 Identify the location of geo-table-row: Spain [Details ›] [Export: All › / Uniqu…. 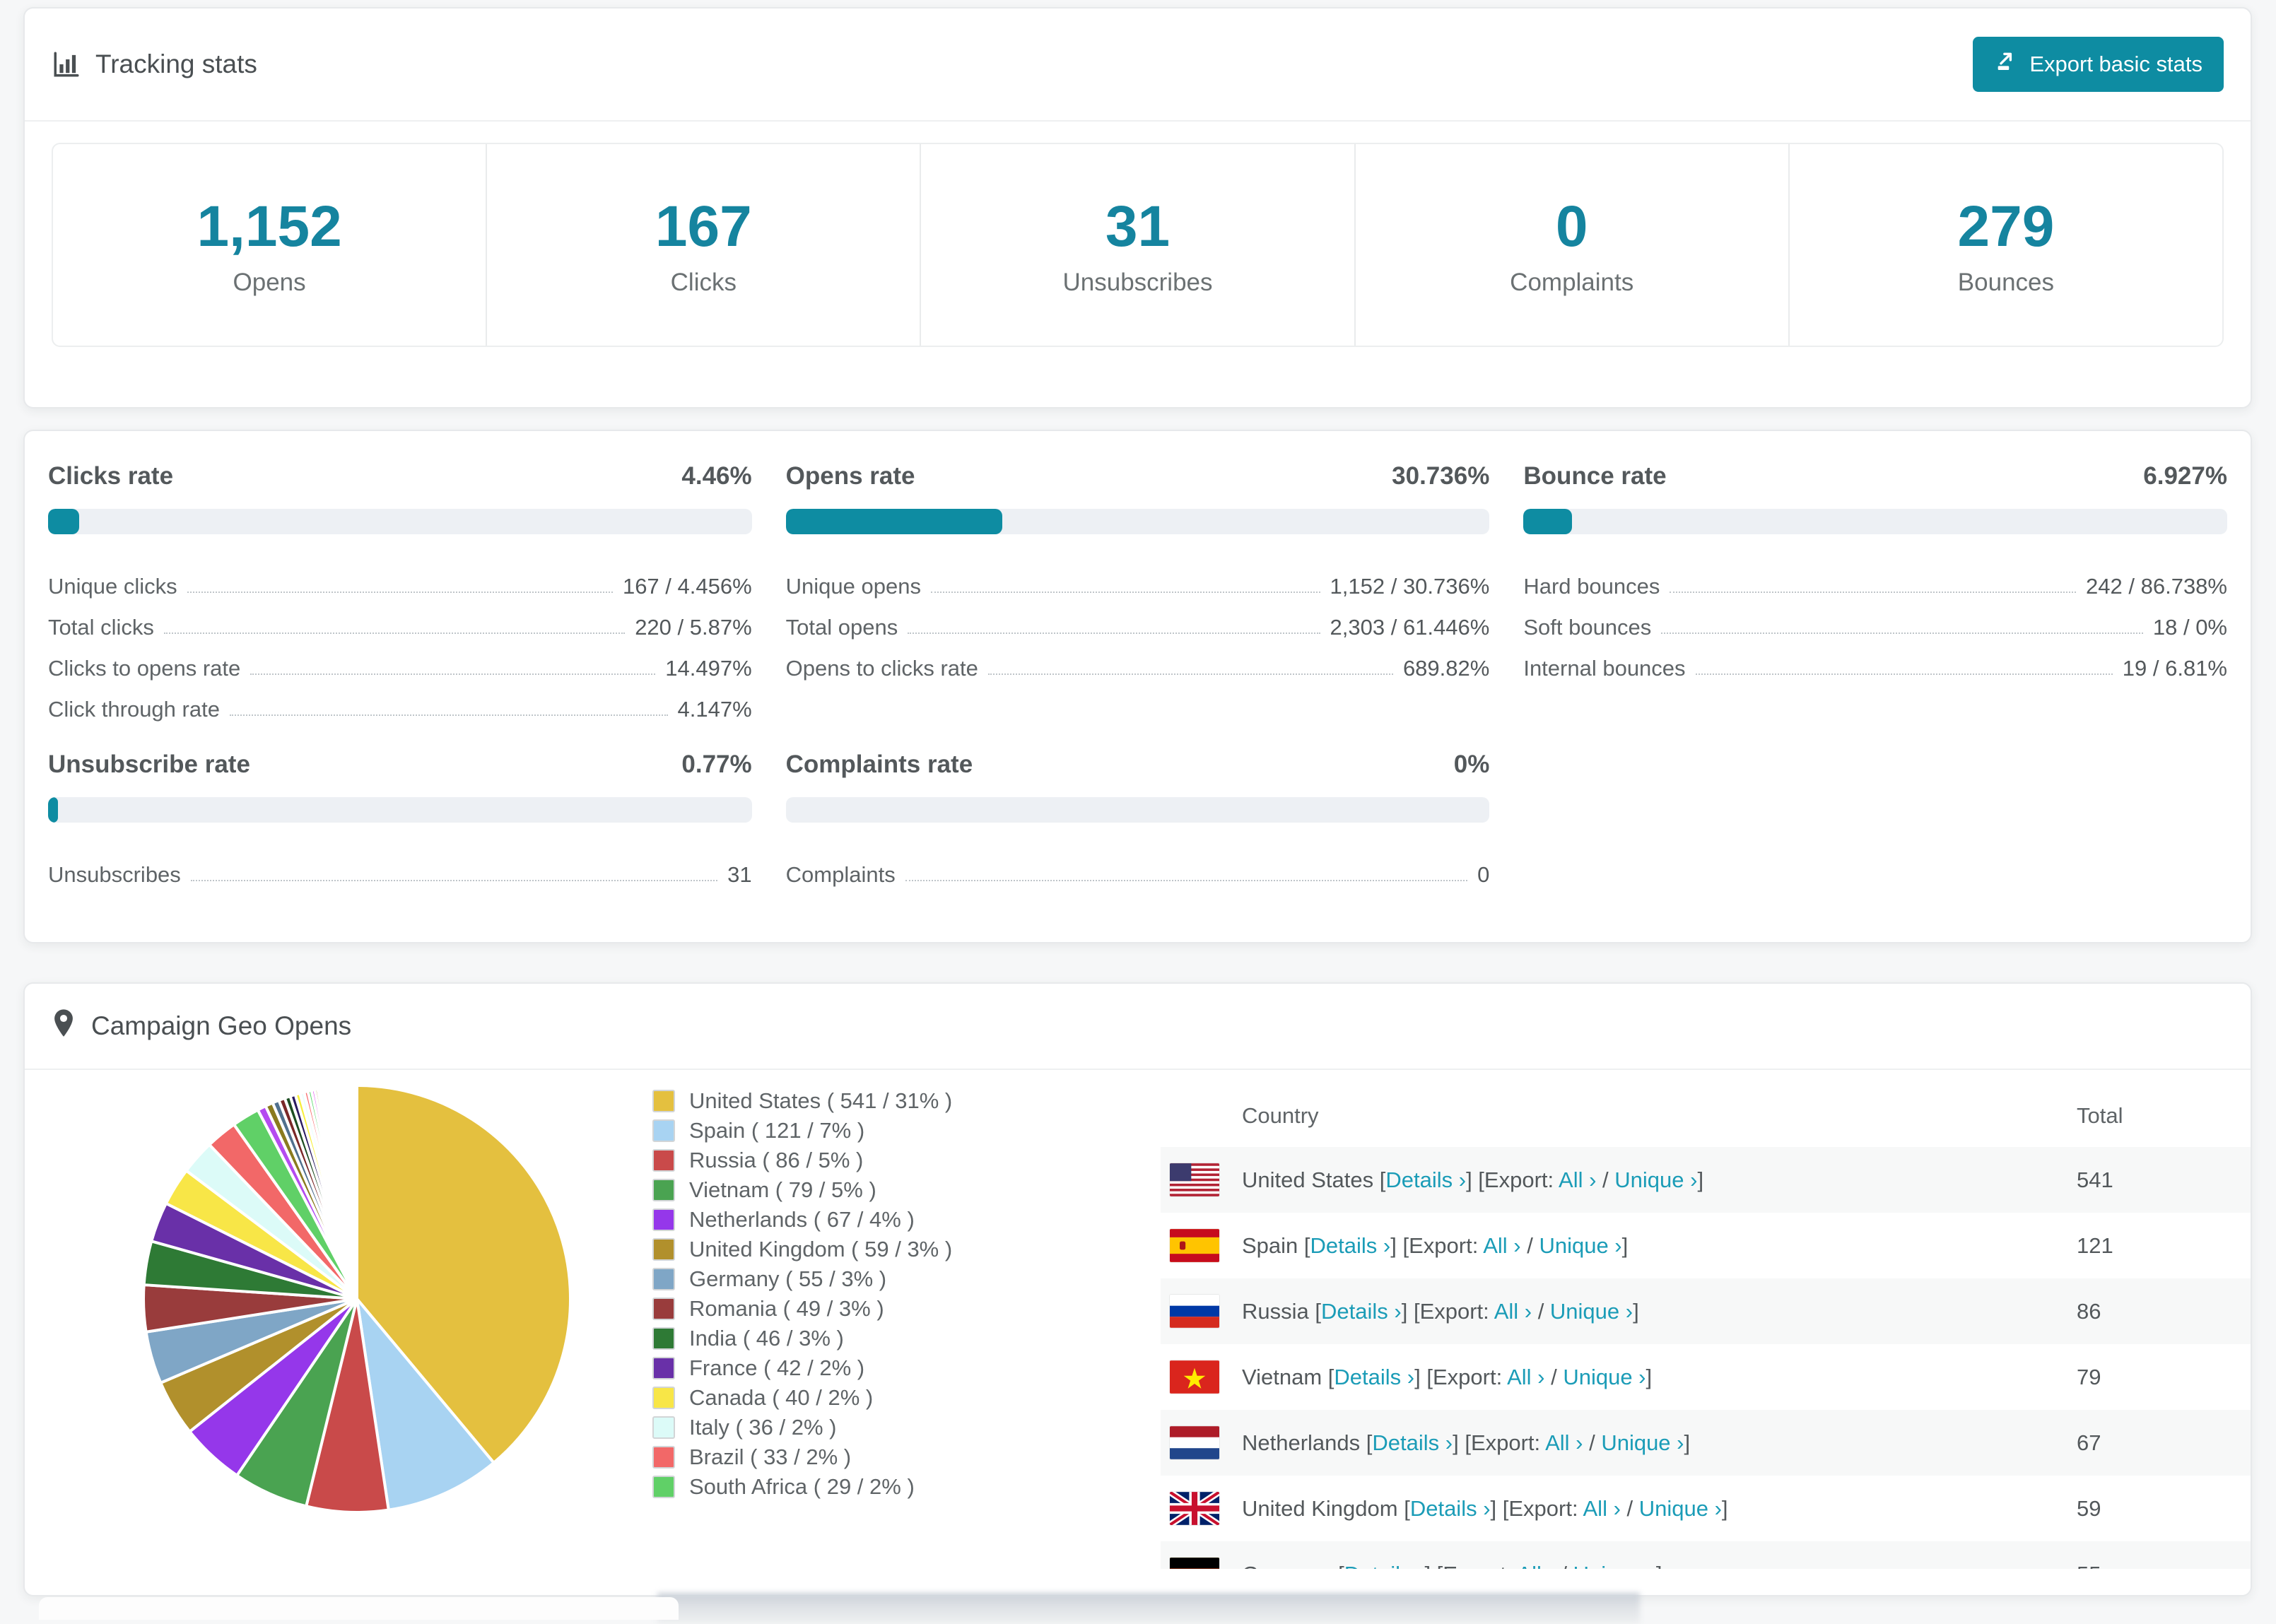
(1706, 1245).